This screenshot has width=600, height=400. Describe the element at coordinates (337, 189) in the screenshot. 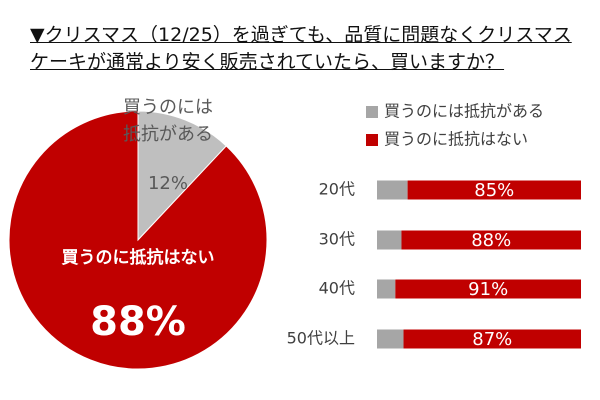

I see `y-tick-label: 20代` at that location.